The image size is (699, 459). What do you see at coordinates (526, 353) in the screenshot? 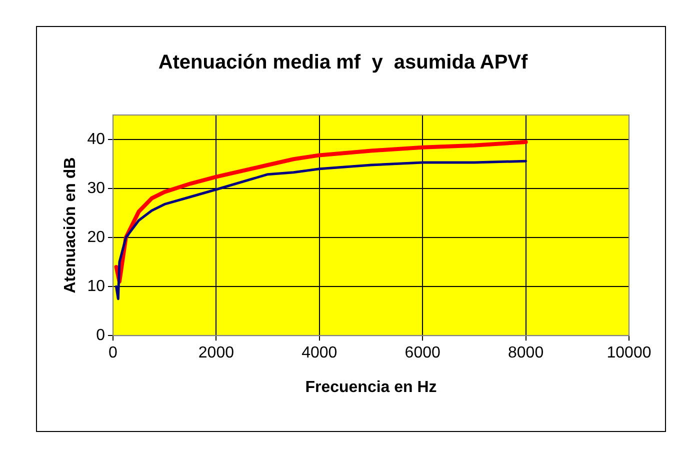
I see `x-tick-label: 8000` at bounding box center [526, 353].